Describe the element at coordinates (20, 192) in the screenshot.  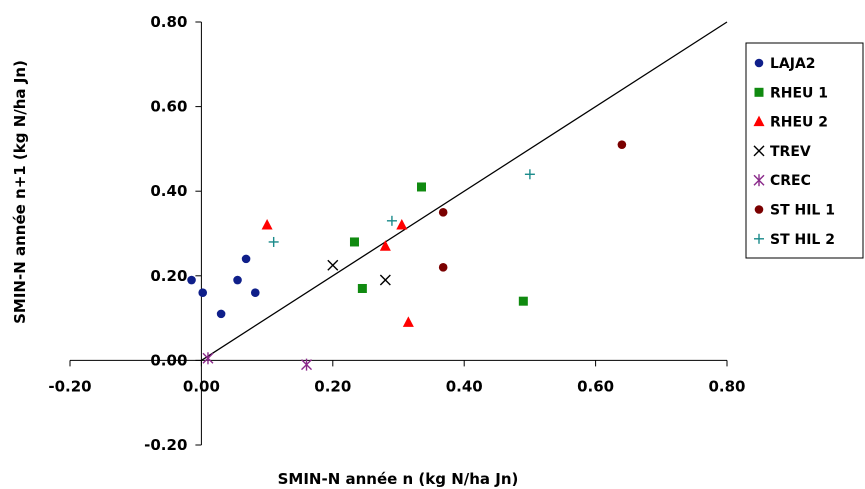
I see `y-axis-title: SMIN-N année n+1 (kg N/ha Jn)` at that location.